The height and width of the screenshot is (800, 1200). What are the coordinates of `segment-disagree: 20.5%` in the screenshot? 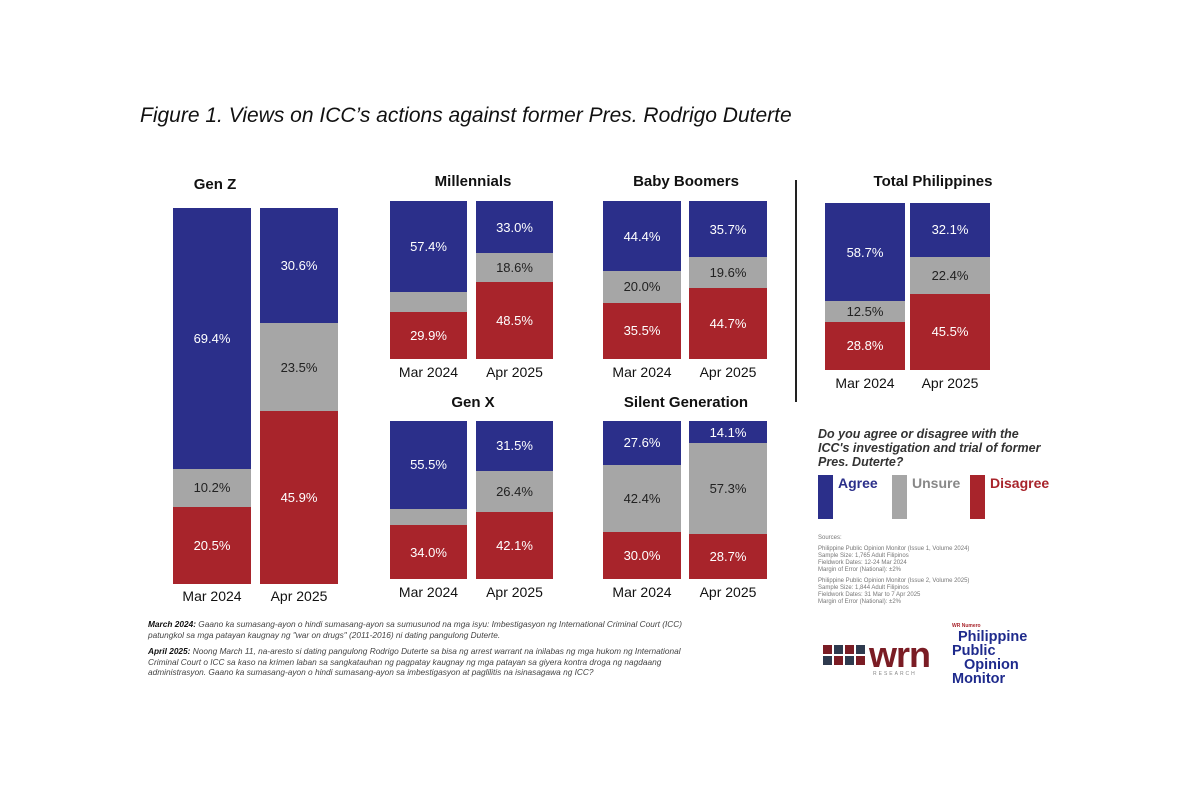 It's located at (212, 545).